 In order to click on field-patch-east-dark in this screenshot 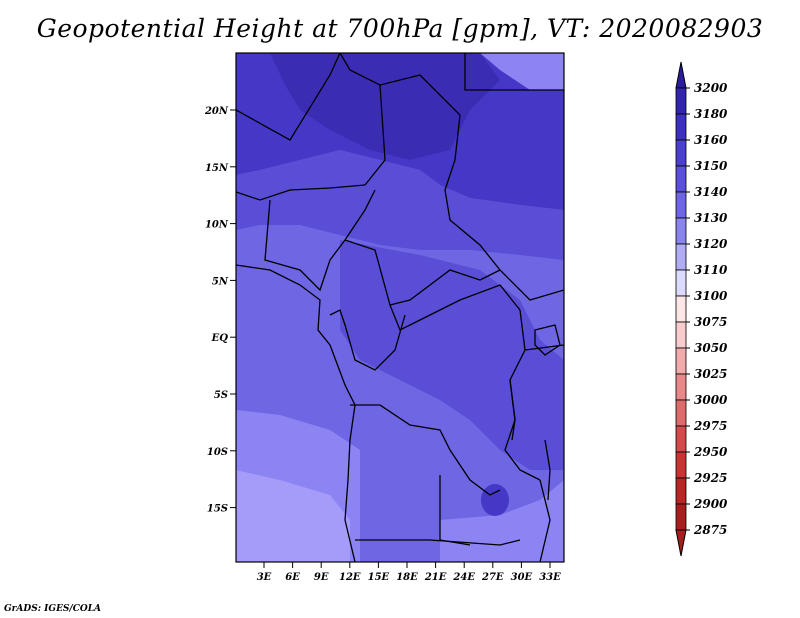, I will do `click(495, 500)`.